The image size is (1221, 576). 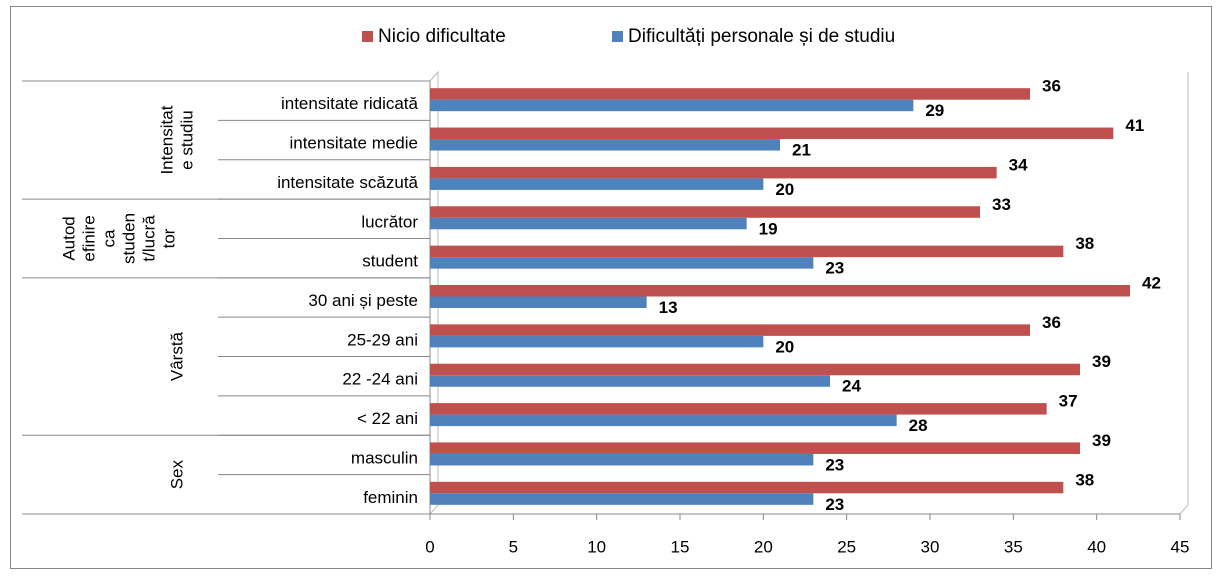 I want to click on x-tick-label: 0, so click(x=429, y=546).